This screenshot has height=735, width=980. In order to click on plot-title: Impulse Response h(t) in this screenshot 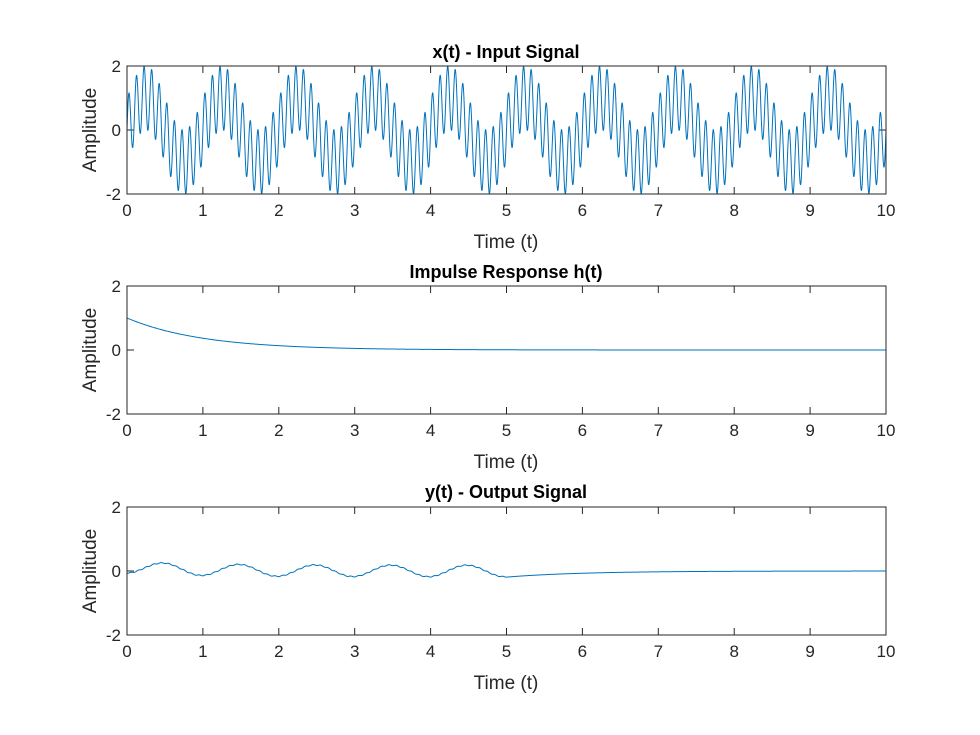, I will do `click(505, 272)`.